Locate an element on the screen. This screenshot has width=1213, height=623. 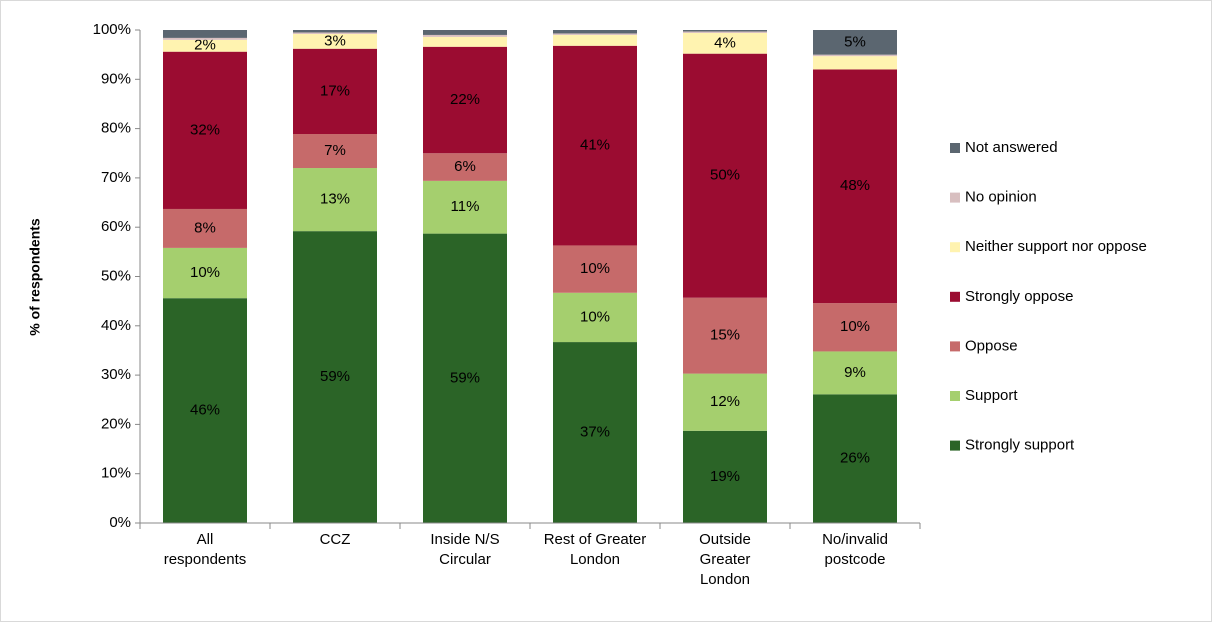
data-label: 15% is located at coordinates (725, 335).